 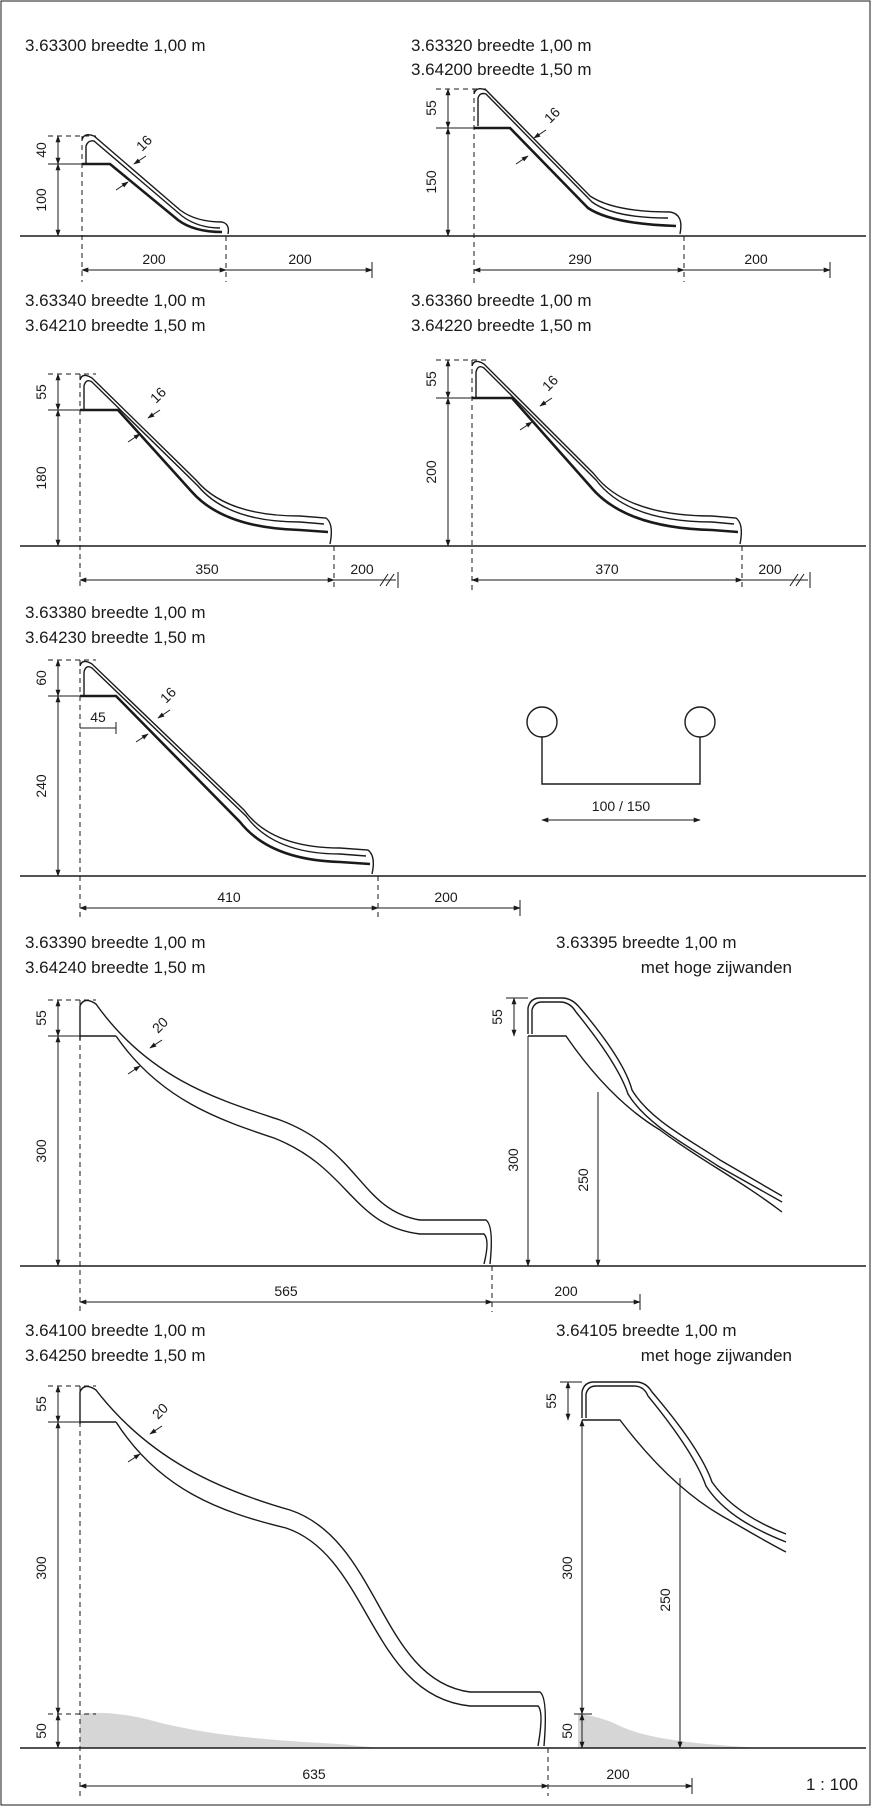 I want to click on dim-length-value: 635, so click(x=314, y=1774).